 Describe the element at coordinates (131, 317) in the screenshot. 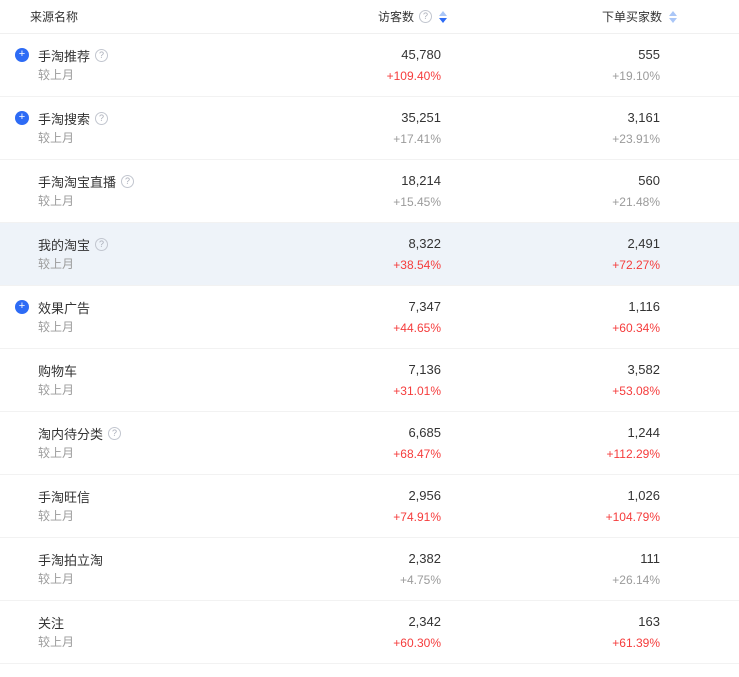

I see `source-cell: + 效果广告 ? 较上月` at that location.